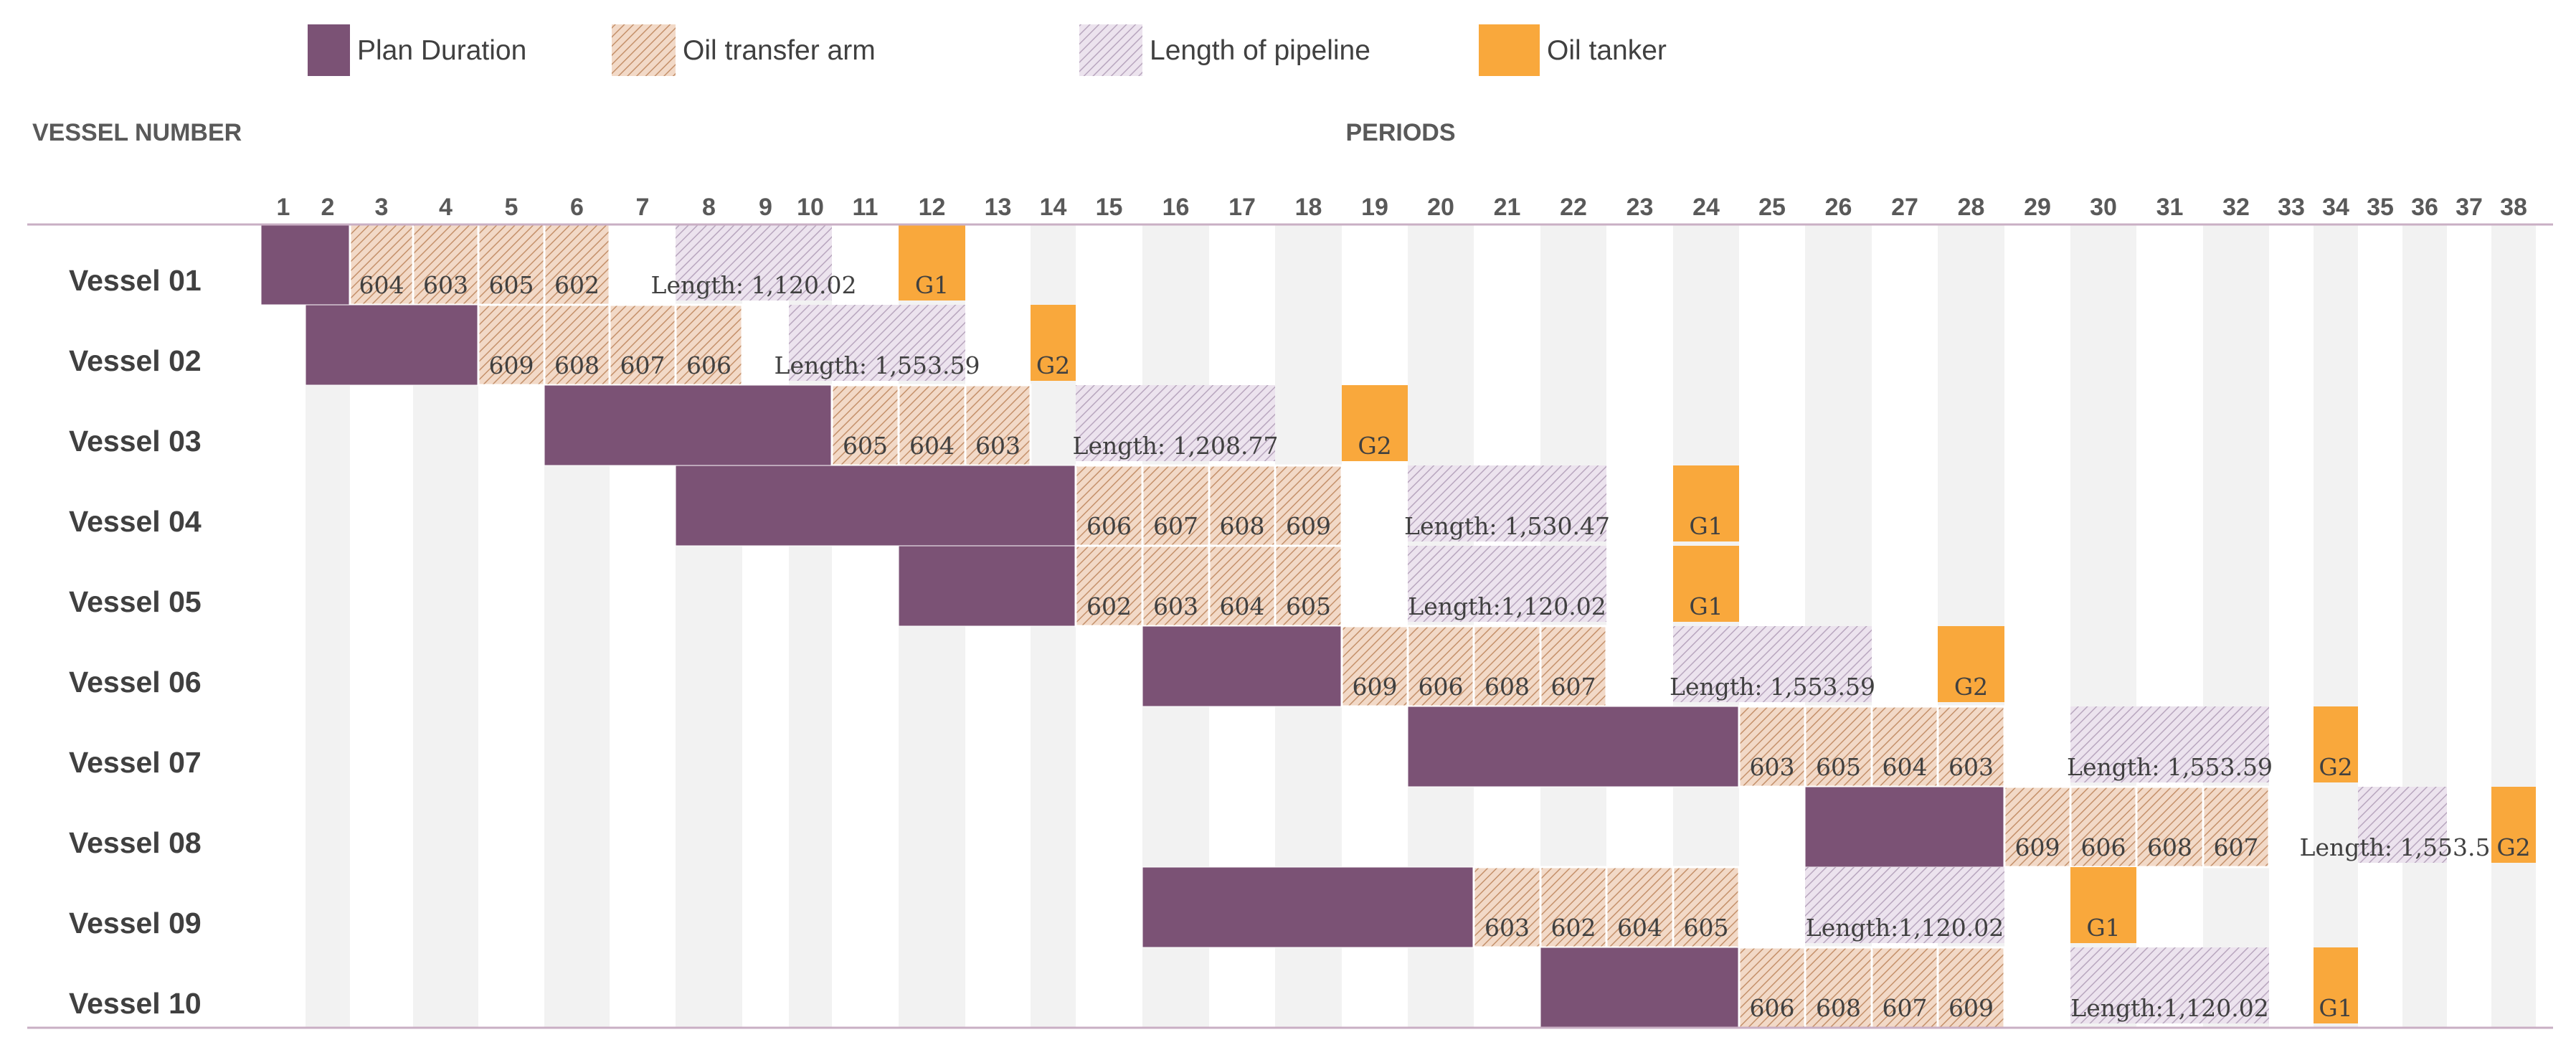 This screenshot has width=2576, height=1055. I want to click on period-tick-20: 20, so click(1440, 207).